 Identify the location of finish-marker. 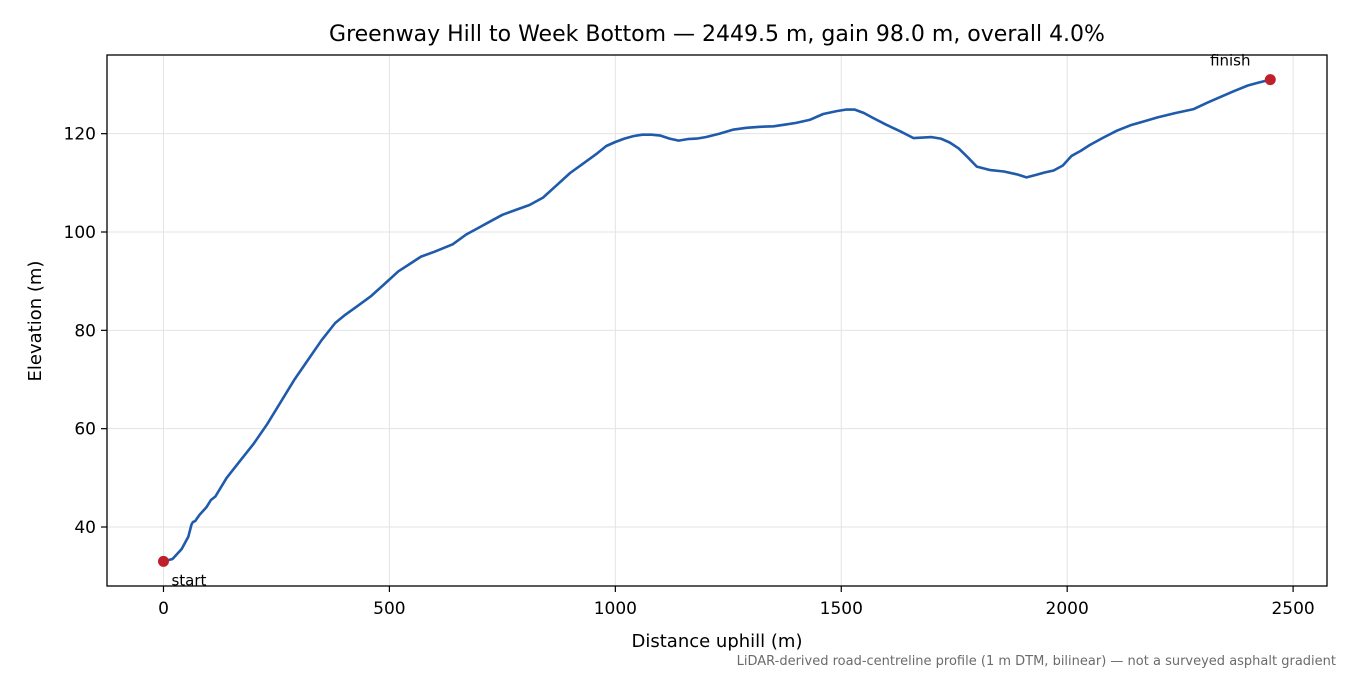
(1270, 80).